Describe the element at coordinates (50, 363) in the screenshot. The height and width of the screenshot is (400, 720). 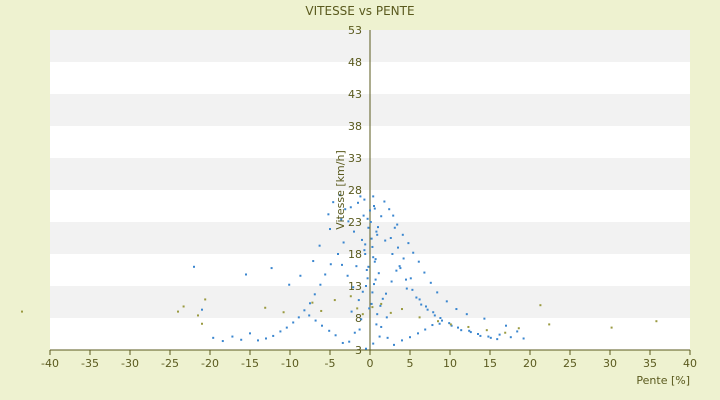
I see `x-tick-label: -40` at that location.